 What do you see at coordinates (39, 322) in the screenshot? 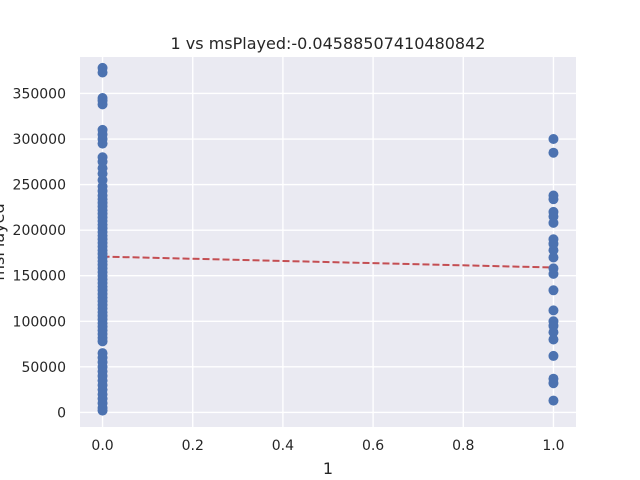
I see `y-tick-label: 100000` at bounding box center [39, 322].